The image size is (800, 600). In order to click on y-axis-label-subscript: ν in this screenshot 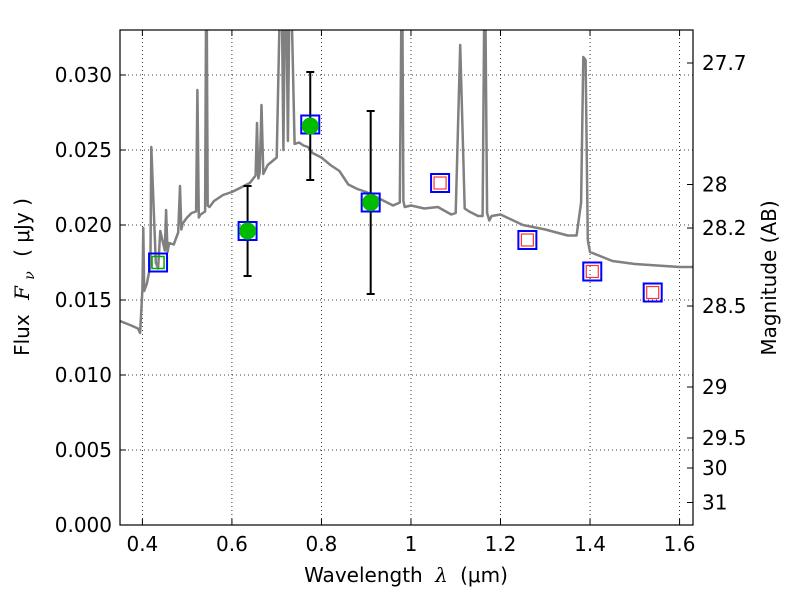, I will do `click(30, 275)`.